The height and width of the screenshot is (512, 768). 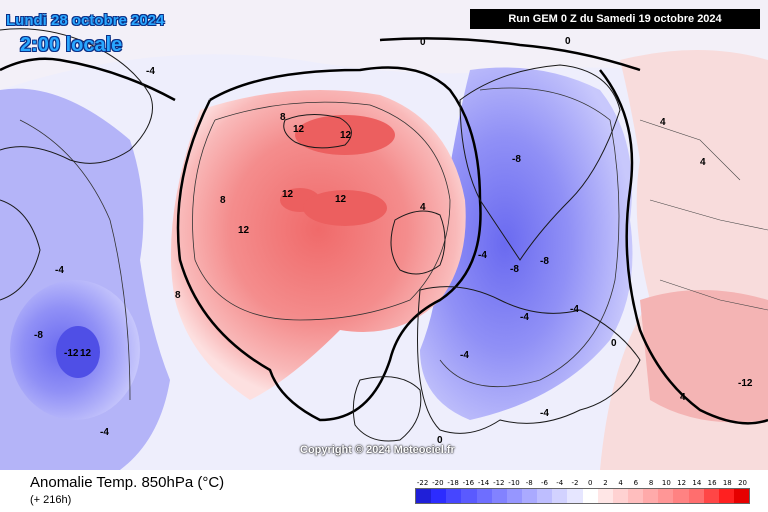 What do you see at coordinates (615, 19) in the screenshot?
I see `model-run-banner: Run GEM 0 Z du Samedi 19 octobre 2024` at bounding box center [615, 19].